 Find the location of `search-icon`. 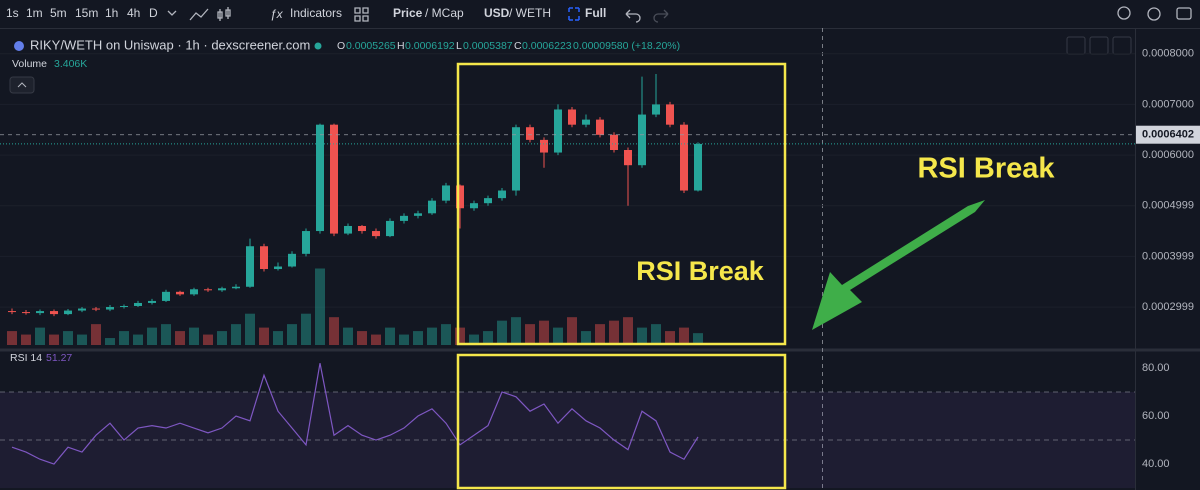

search-icon is located at coordinates (1124, 13).